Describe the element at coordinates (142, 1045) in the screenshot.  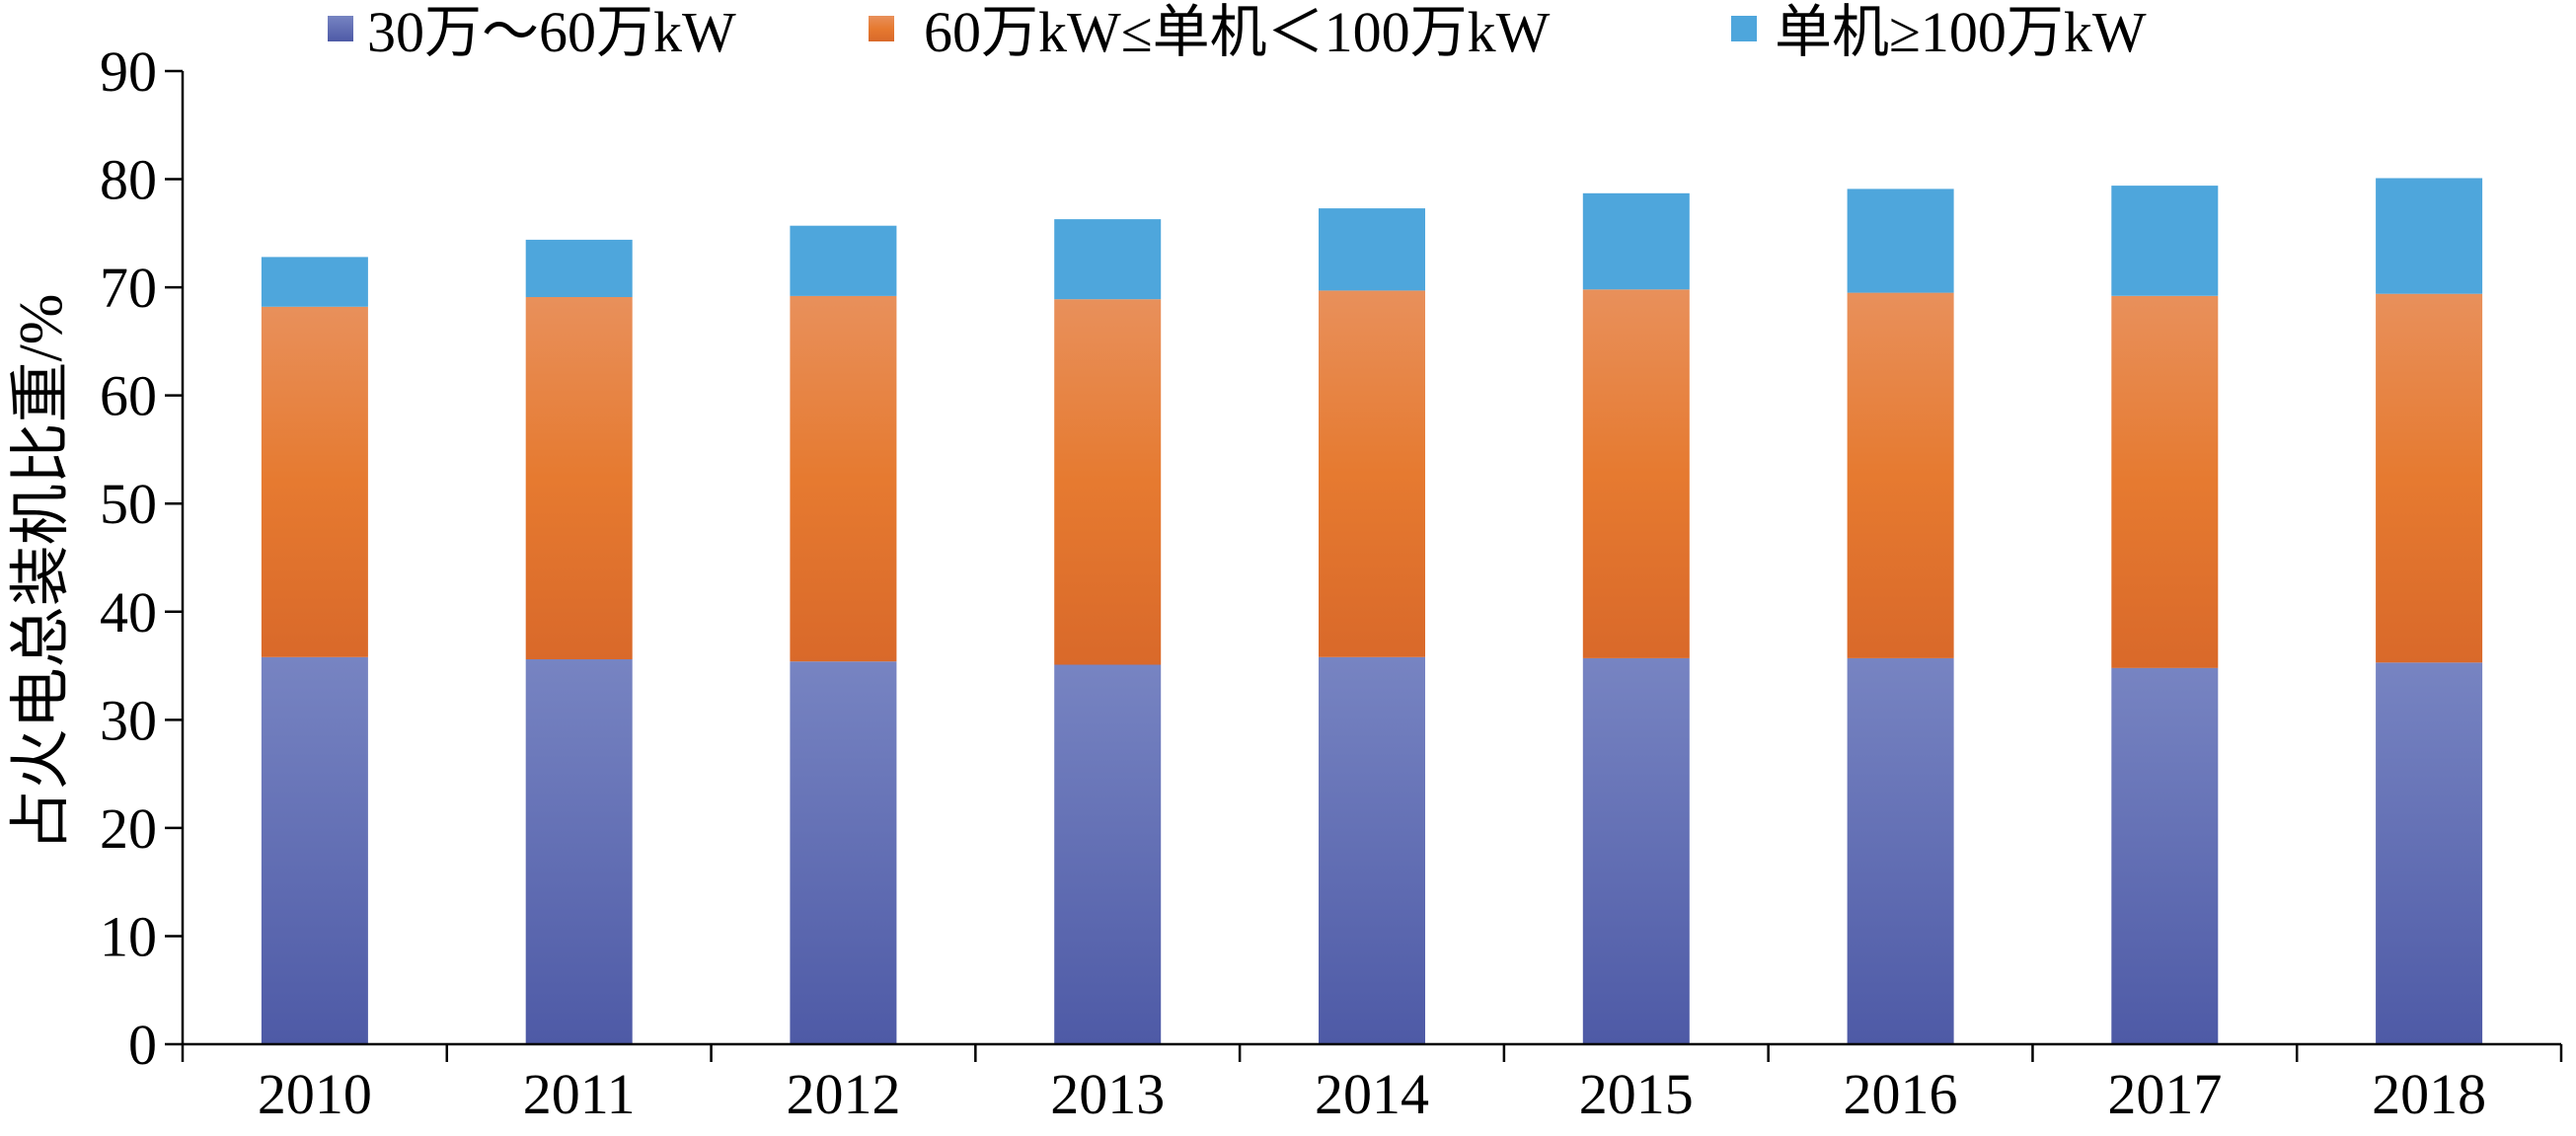
I see `y-tick-label: 0` at that location.